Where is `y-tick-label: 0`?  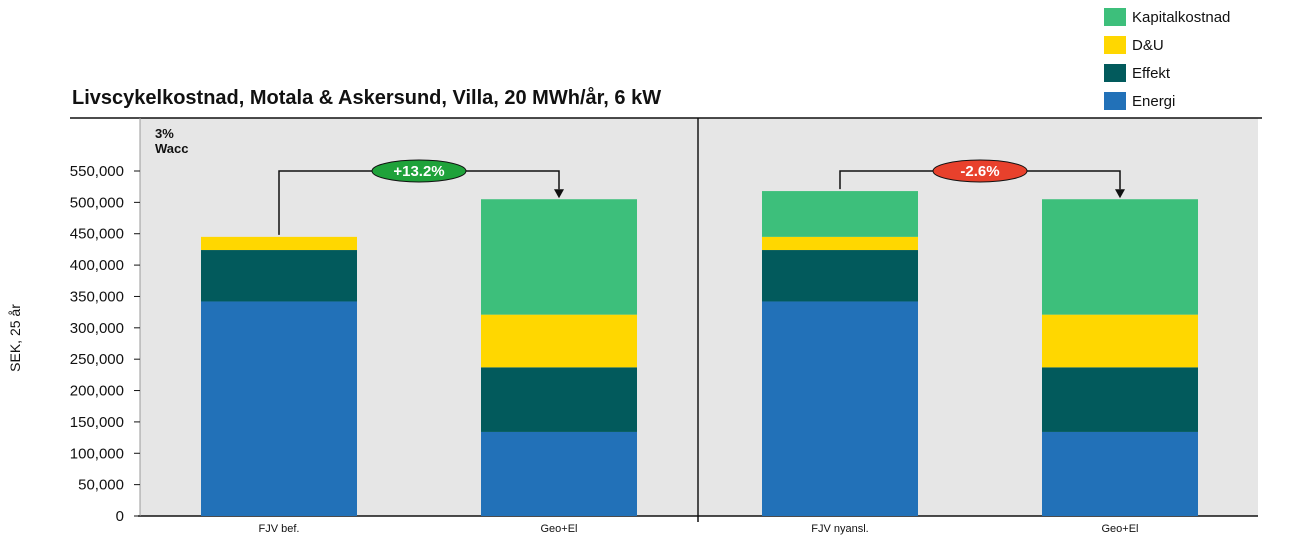 y-tick-label: 0 is located at coordinates (120, 516).